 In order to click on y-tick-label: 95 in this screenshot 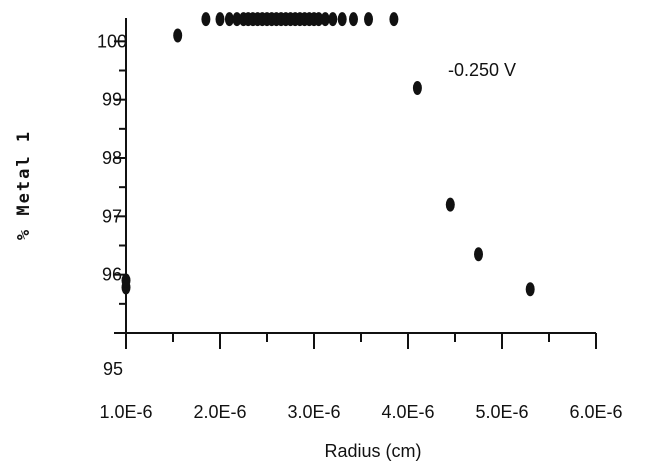, I will do `click(113, 369)`.